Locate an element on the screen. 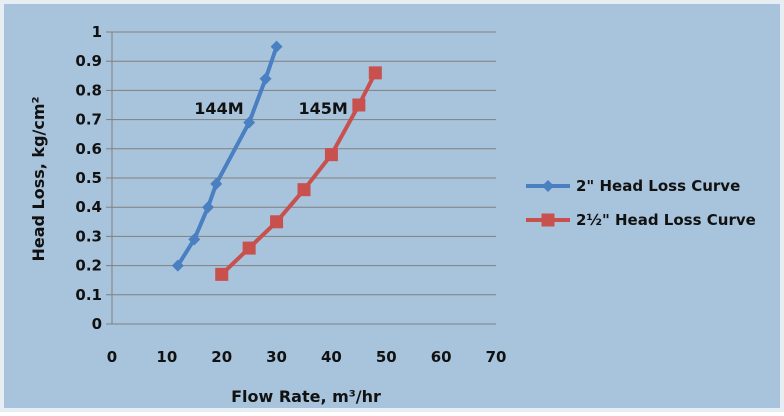  y-tick-label: 0.8 is located at coordinates (88, 90).